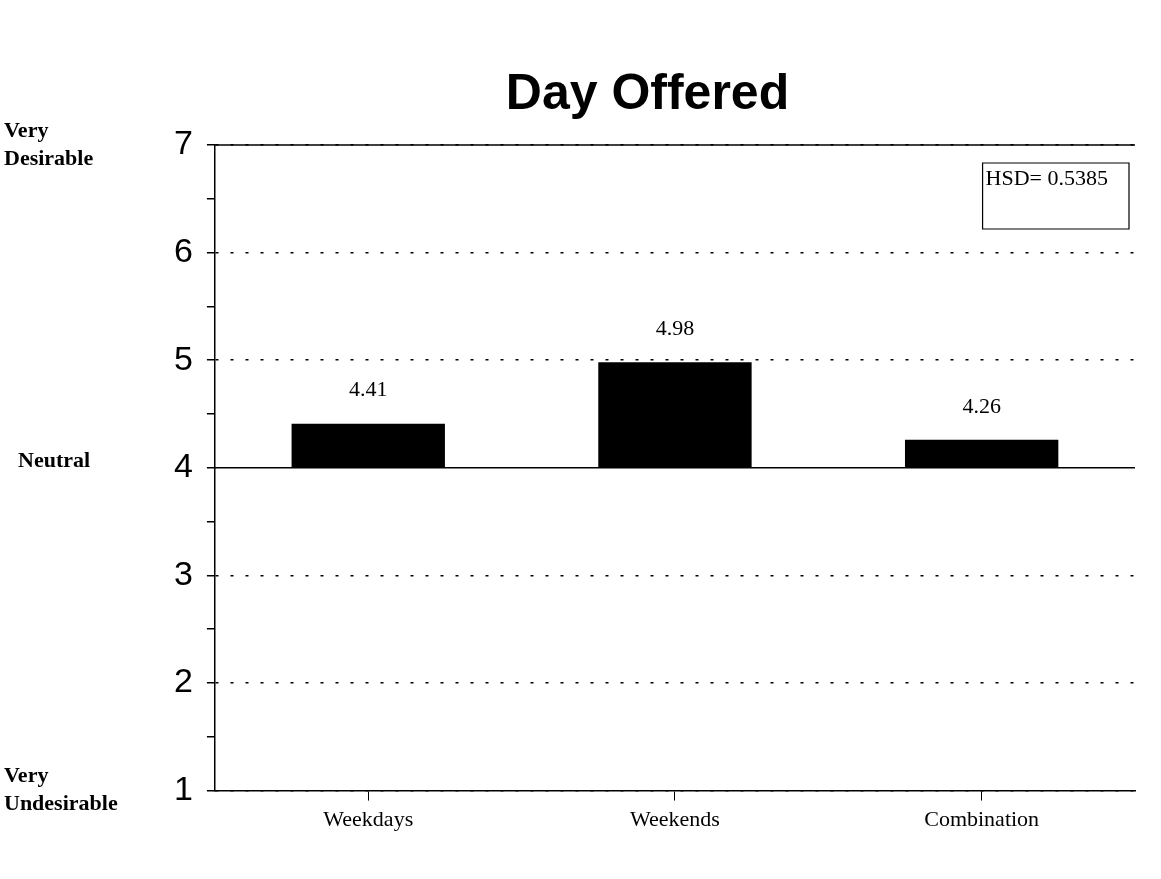 This screenshot has height=879, width=1161. Describe the element at coordinates (54, 460) in the screenshot. I see `ref-line-label: Neutral` at that location.